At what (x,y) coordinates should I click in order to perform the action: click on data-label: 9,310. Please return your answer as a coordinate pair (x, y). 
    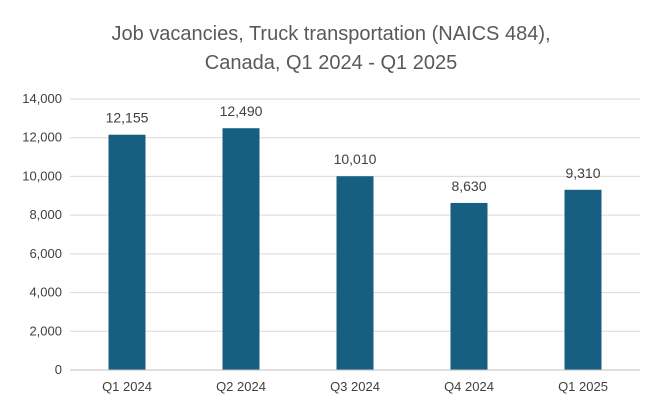
    Looking at the image, I should click on (582, 173).